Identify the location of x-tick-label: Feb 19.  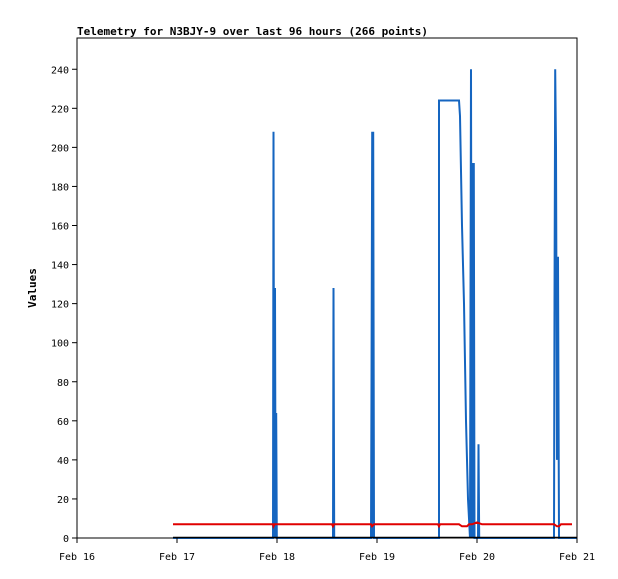
(377, 557).